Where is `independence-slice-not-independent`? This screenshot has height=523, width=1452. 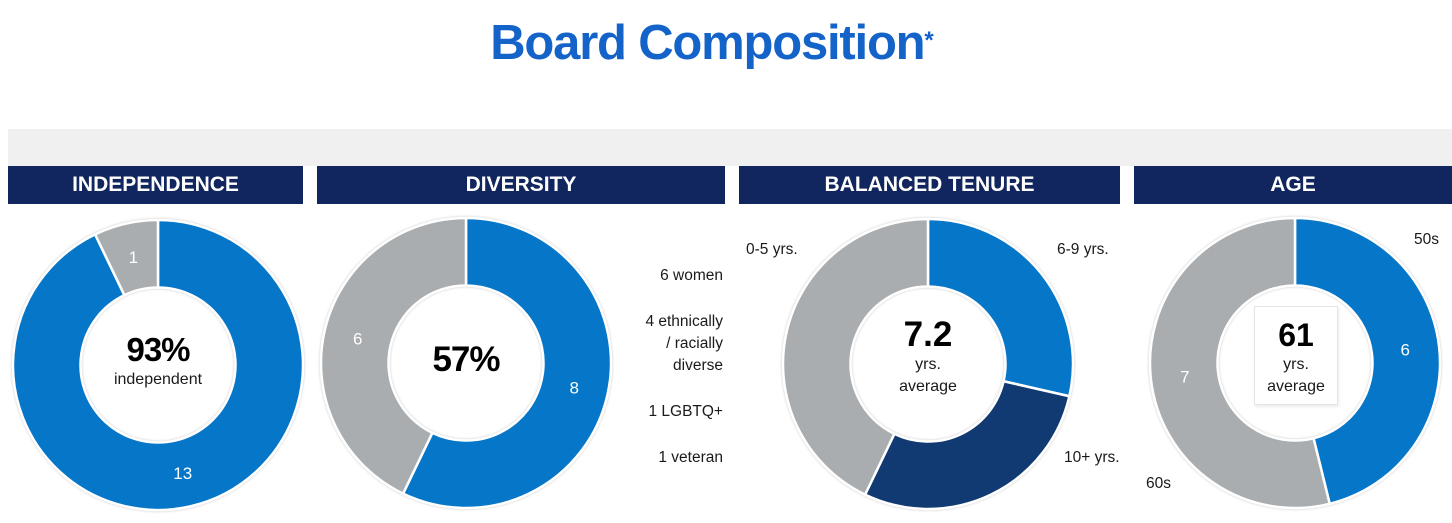
independence-slice-not-independent is located at coordinates (126, 257).